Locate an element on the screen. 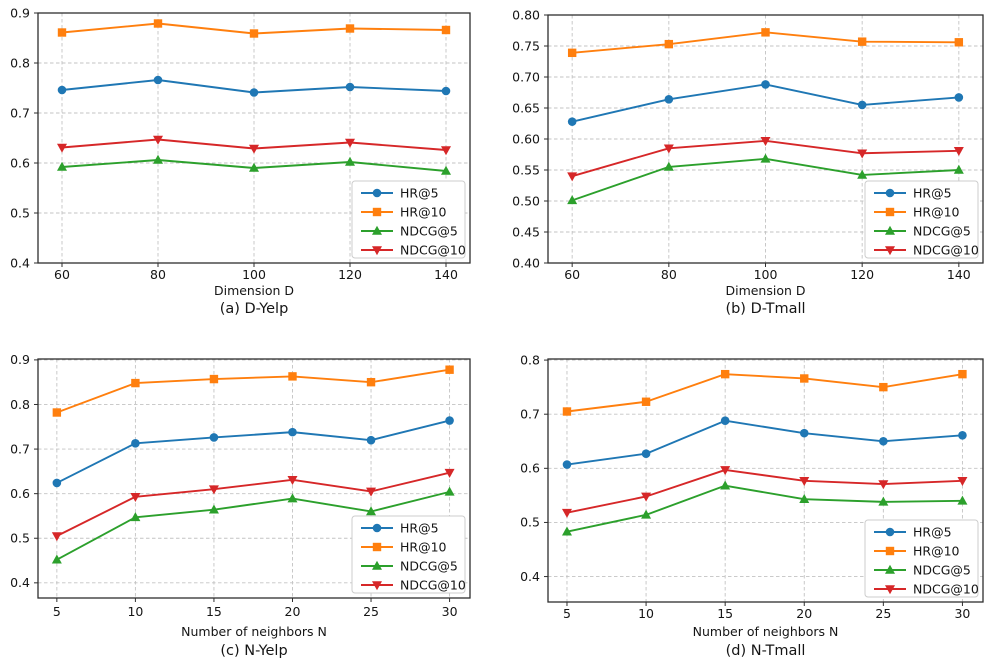  x-axis-label-c: Number of neighbors N is located at coordinates (254, 631).